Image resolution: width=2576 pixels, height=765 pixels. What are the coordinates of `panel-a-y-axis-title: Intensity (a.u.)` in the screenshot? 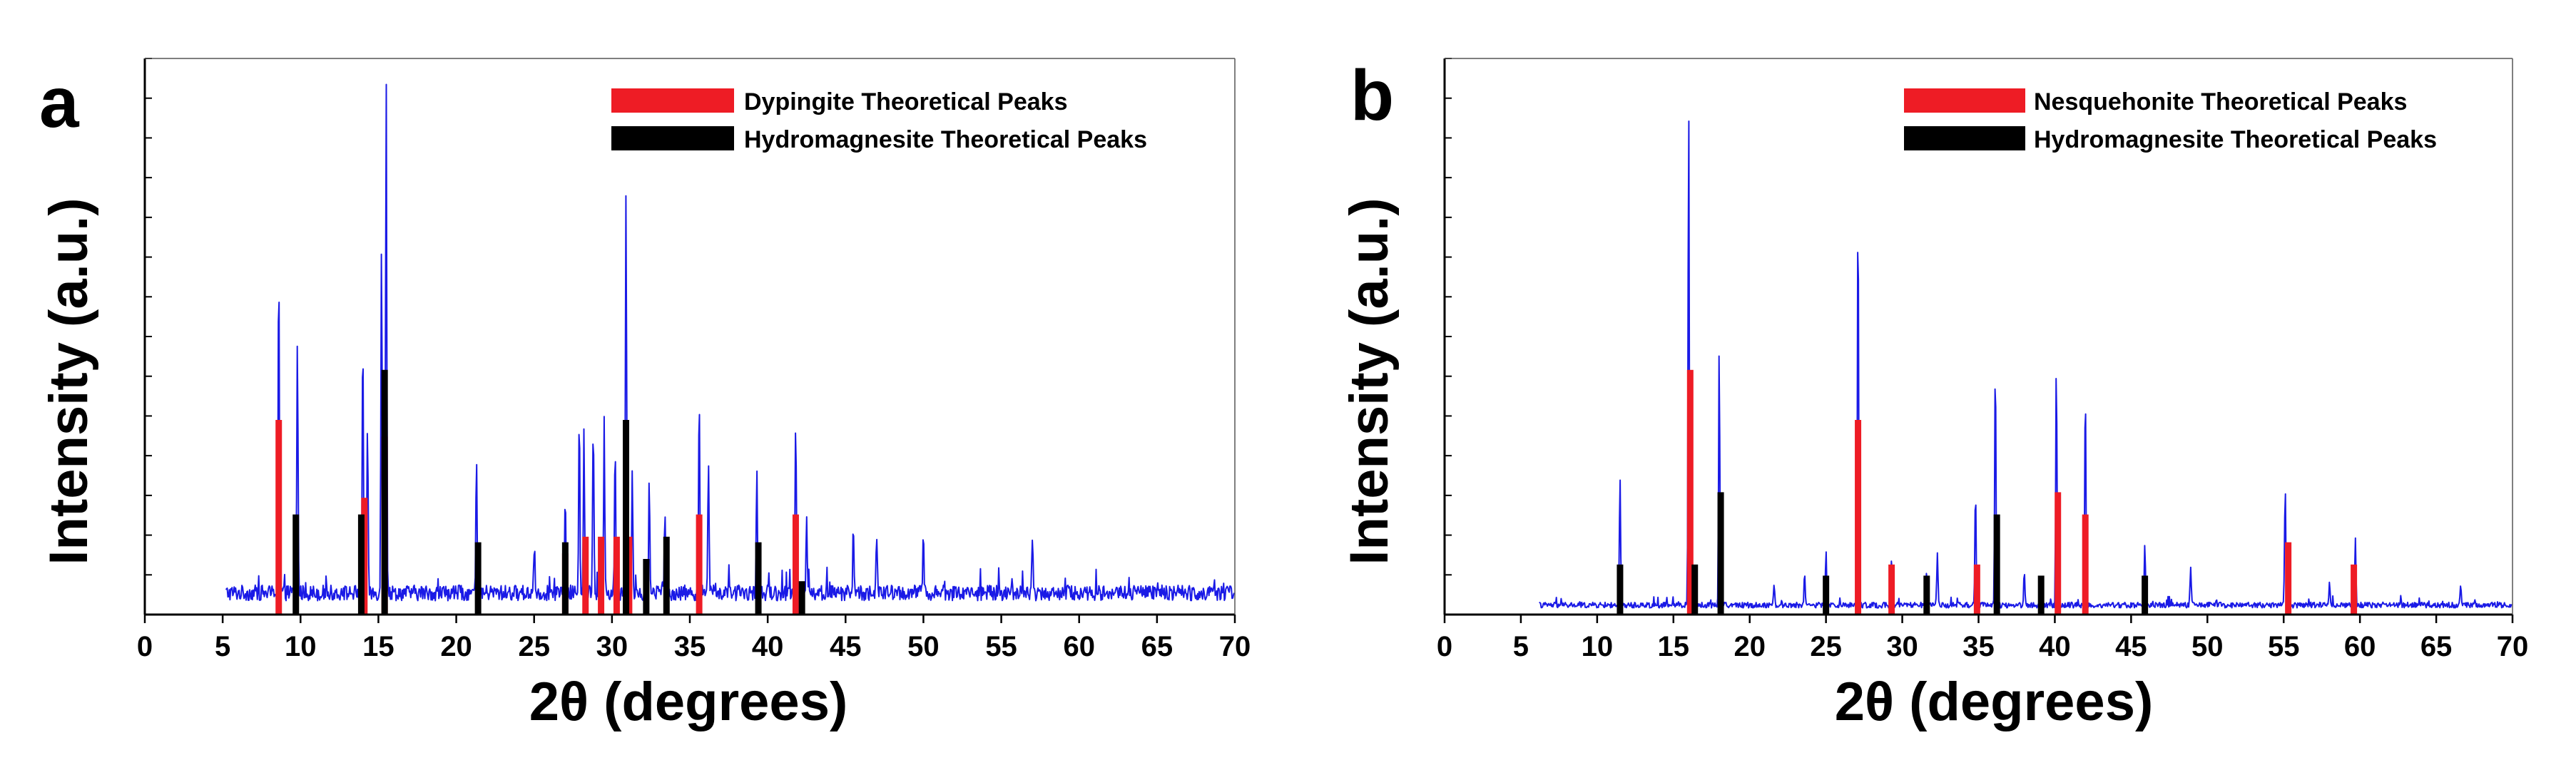 It's located at (69, 381).